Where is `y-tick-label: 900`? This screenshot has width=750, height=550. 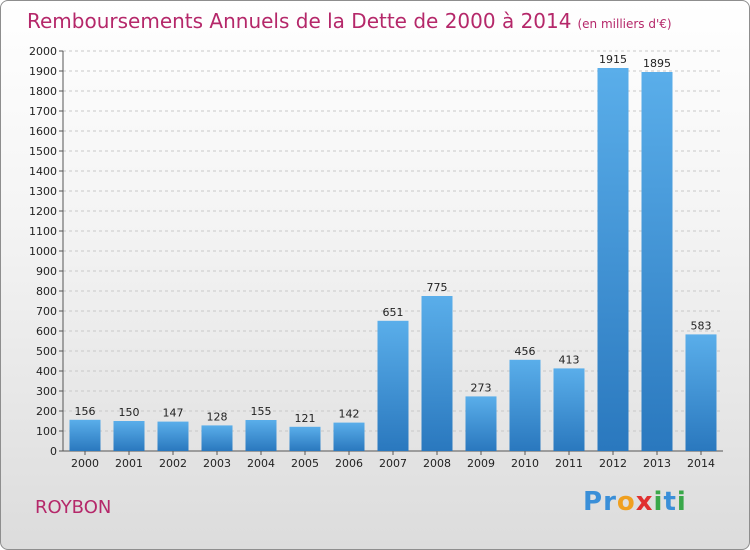 y-tick-label: 900 is located at coordinates (46, 271).